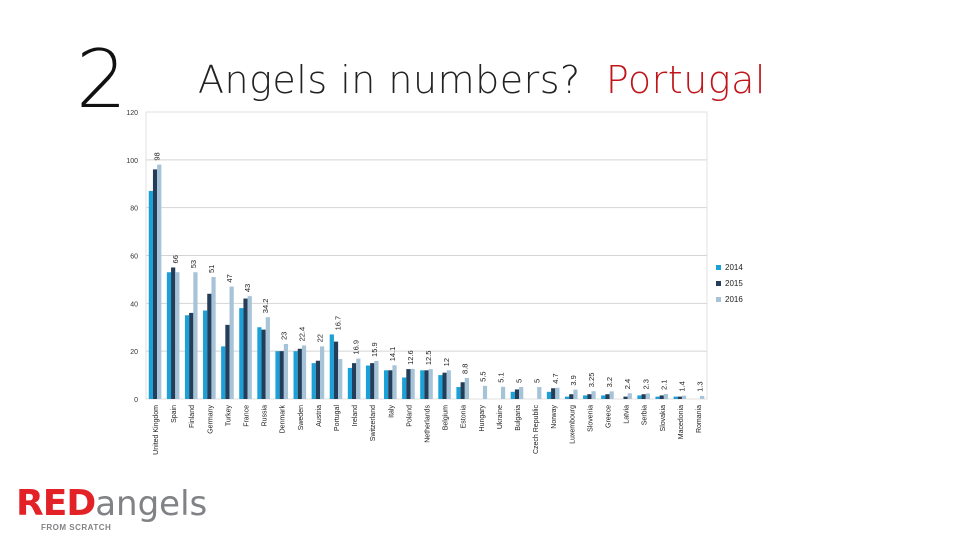  I want to click on data-label: 12.5, so click(428, 357).